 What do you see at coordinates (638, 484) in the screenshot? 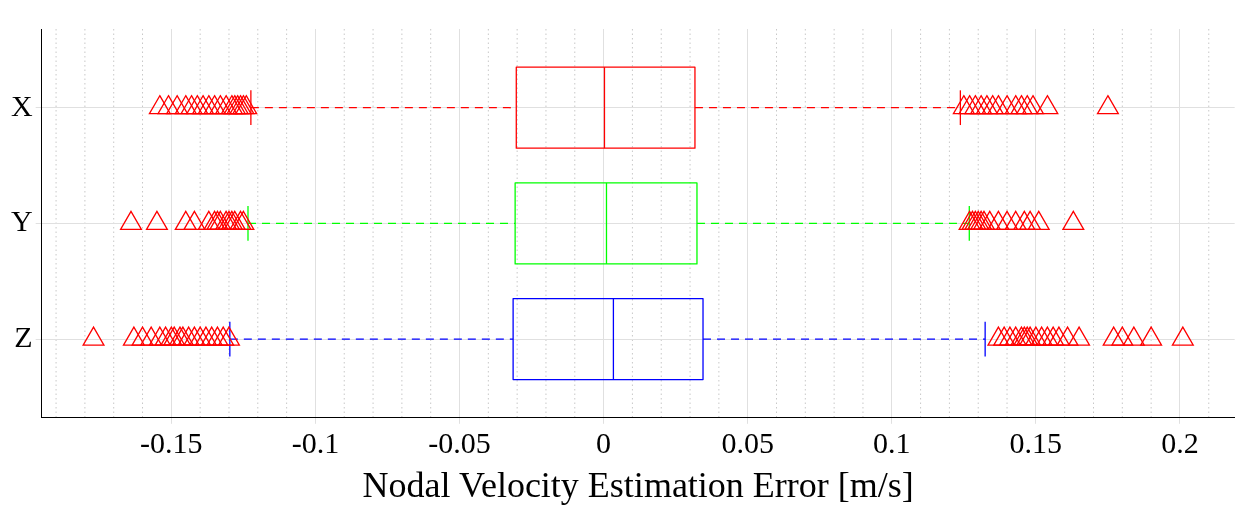
I see `x-axis-title: Nodal Velocity Estimation Error [m/s]` at bounding box center [638, 484].